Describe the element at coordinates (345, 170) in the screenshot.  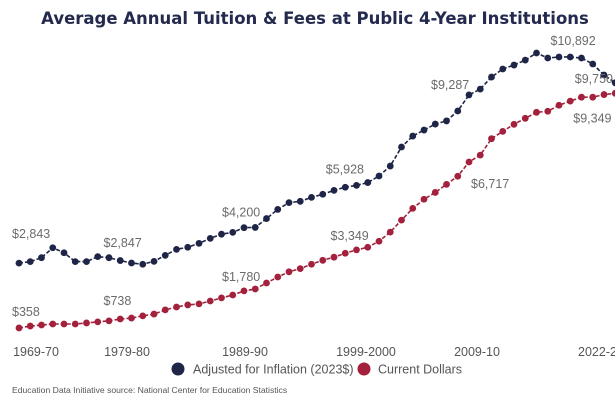
I see `data-label: $5,928` at that location.